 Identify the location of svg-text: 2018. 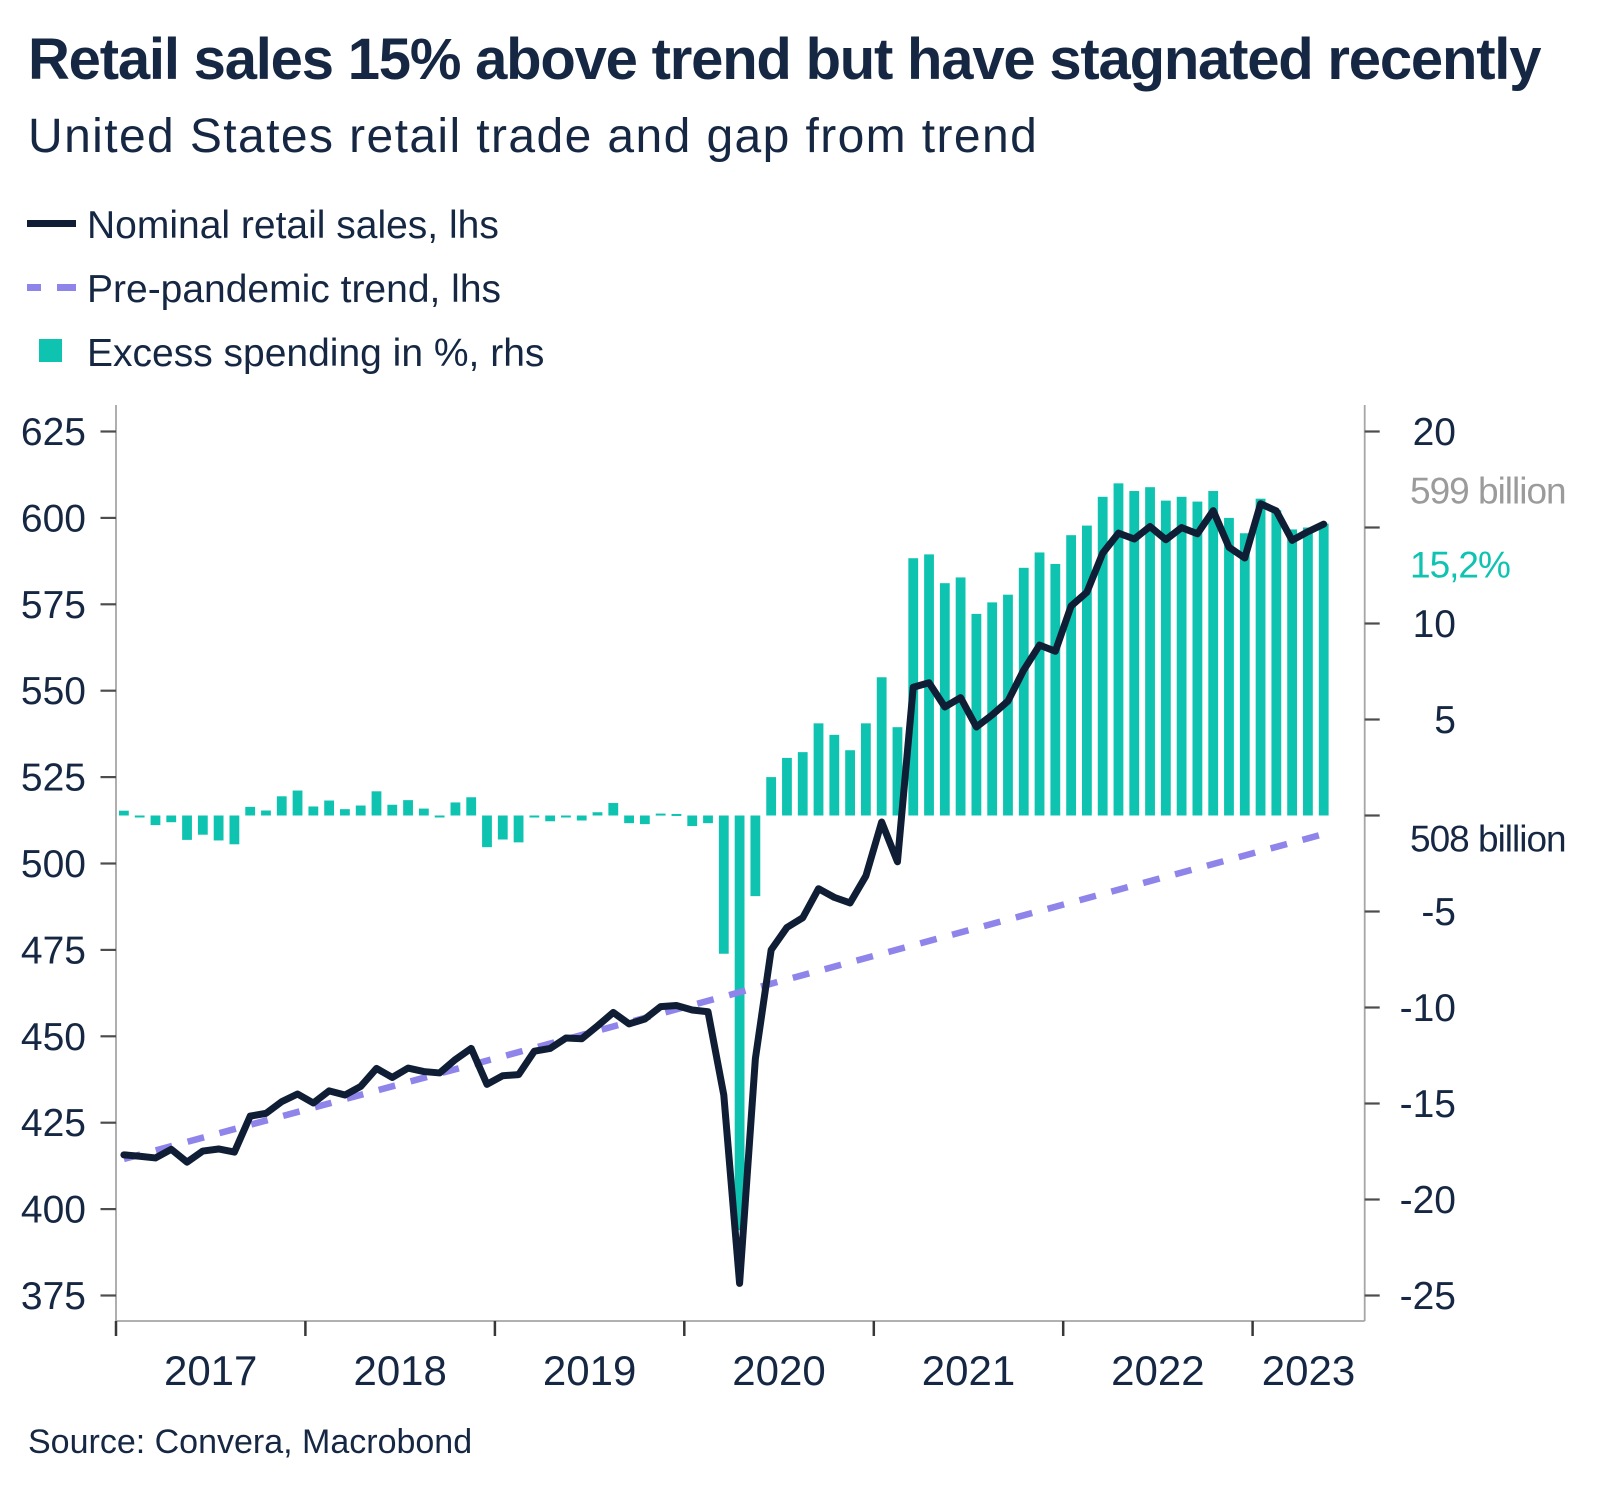
(399, 1370).